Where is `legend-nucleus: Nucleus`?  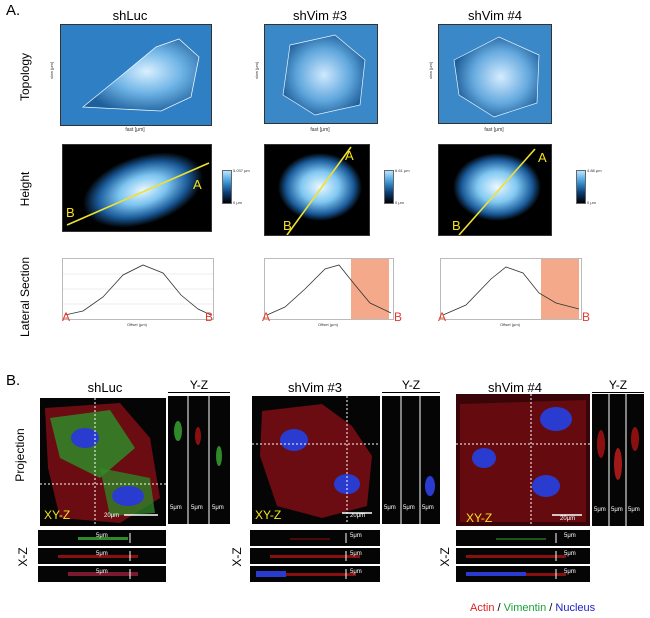
legend-nucleus: Nucleus is located at coordinates (575, 608).